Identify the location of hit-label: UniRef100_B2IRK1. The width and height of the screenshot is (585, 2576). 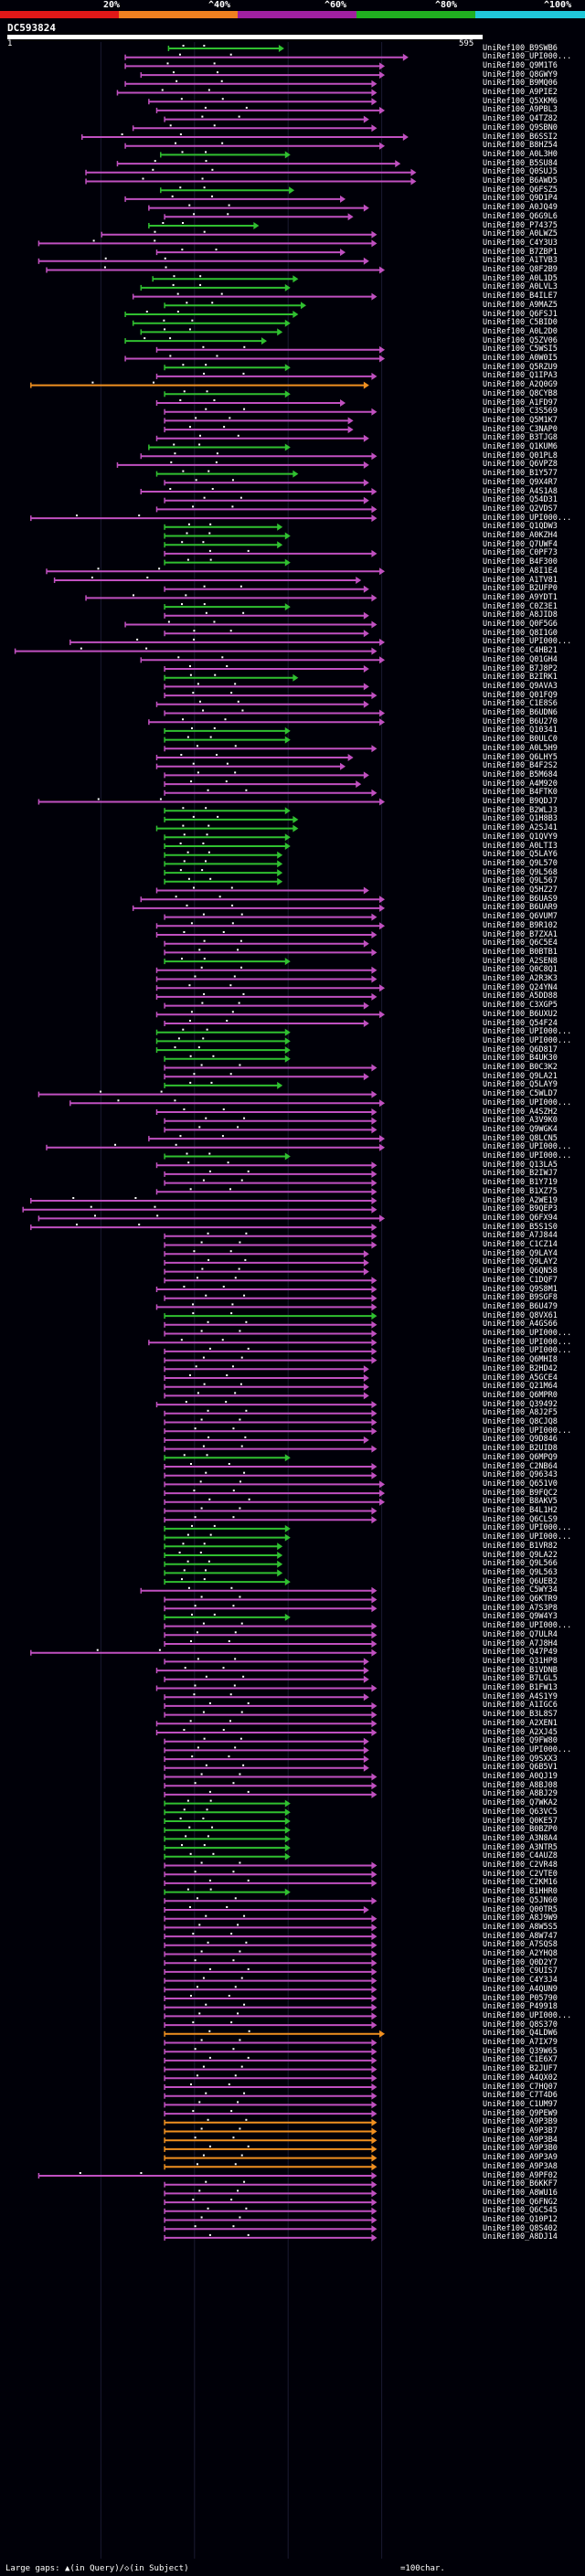
(520, 678).